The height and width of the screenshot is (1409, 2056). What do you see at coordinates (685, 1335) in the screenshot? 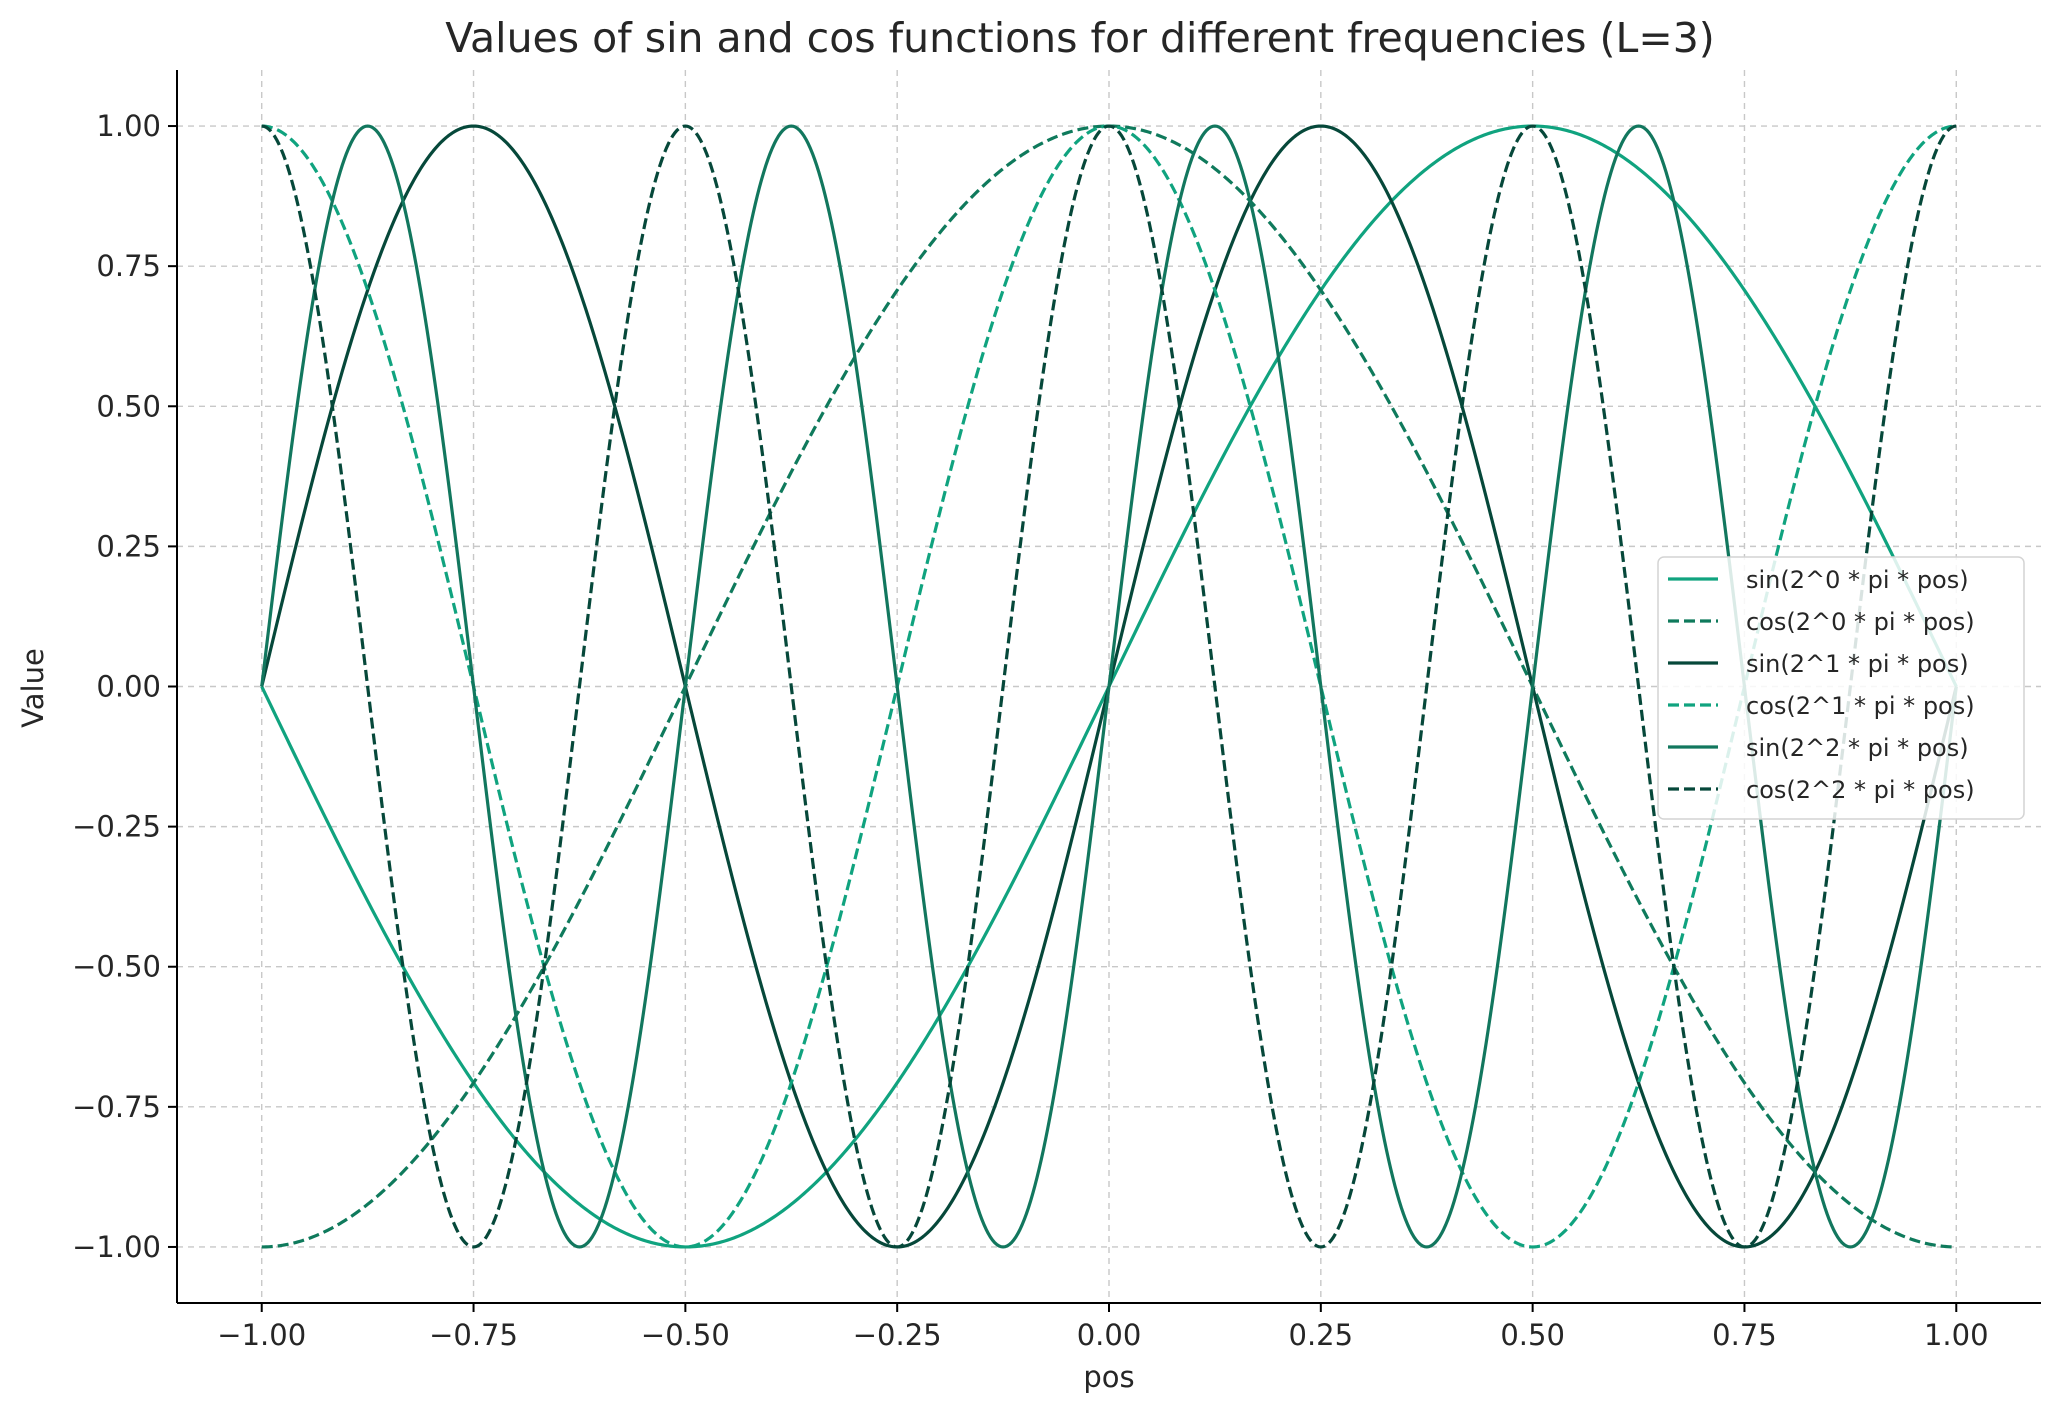
I see `x-tick-label: −0.50` at bounding box center [685, 1335].